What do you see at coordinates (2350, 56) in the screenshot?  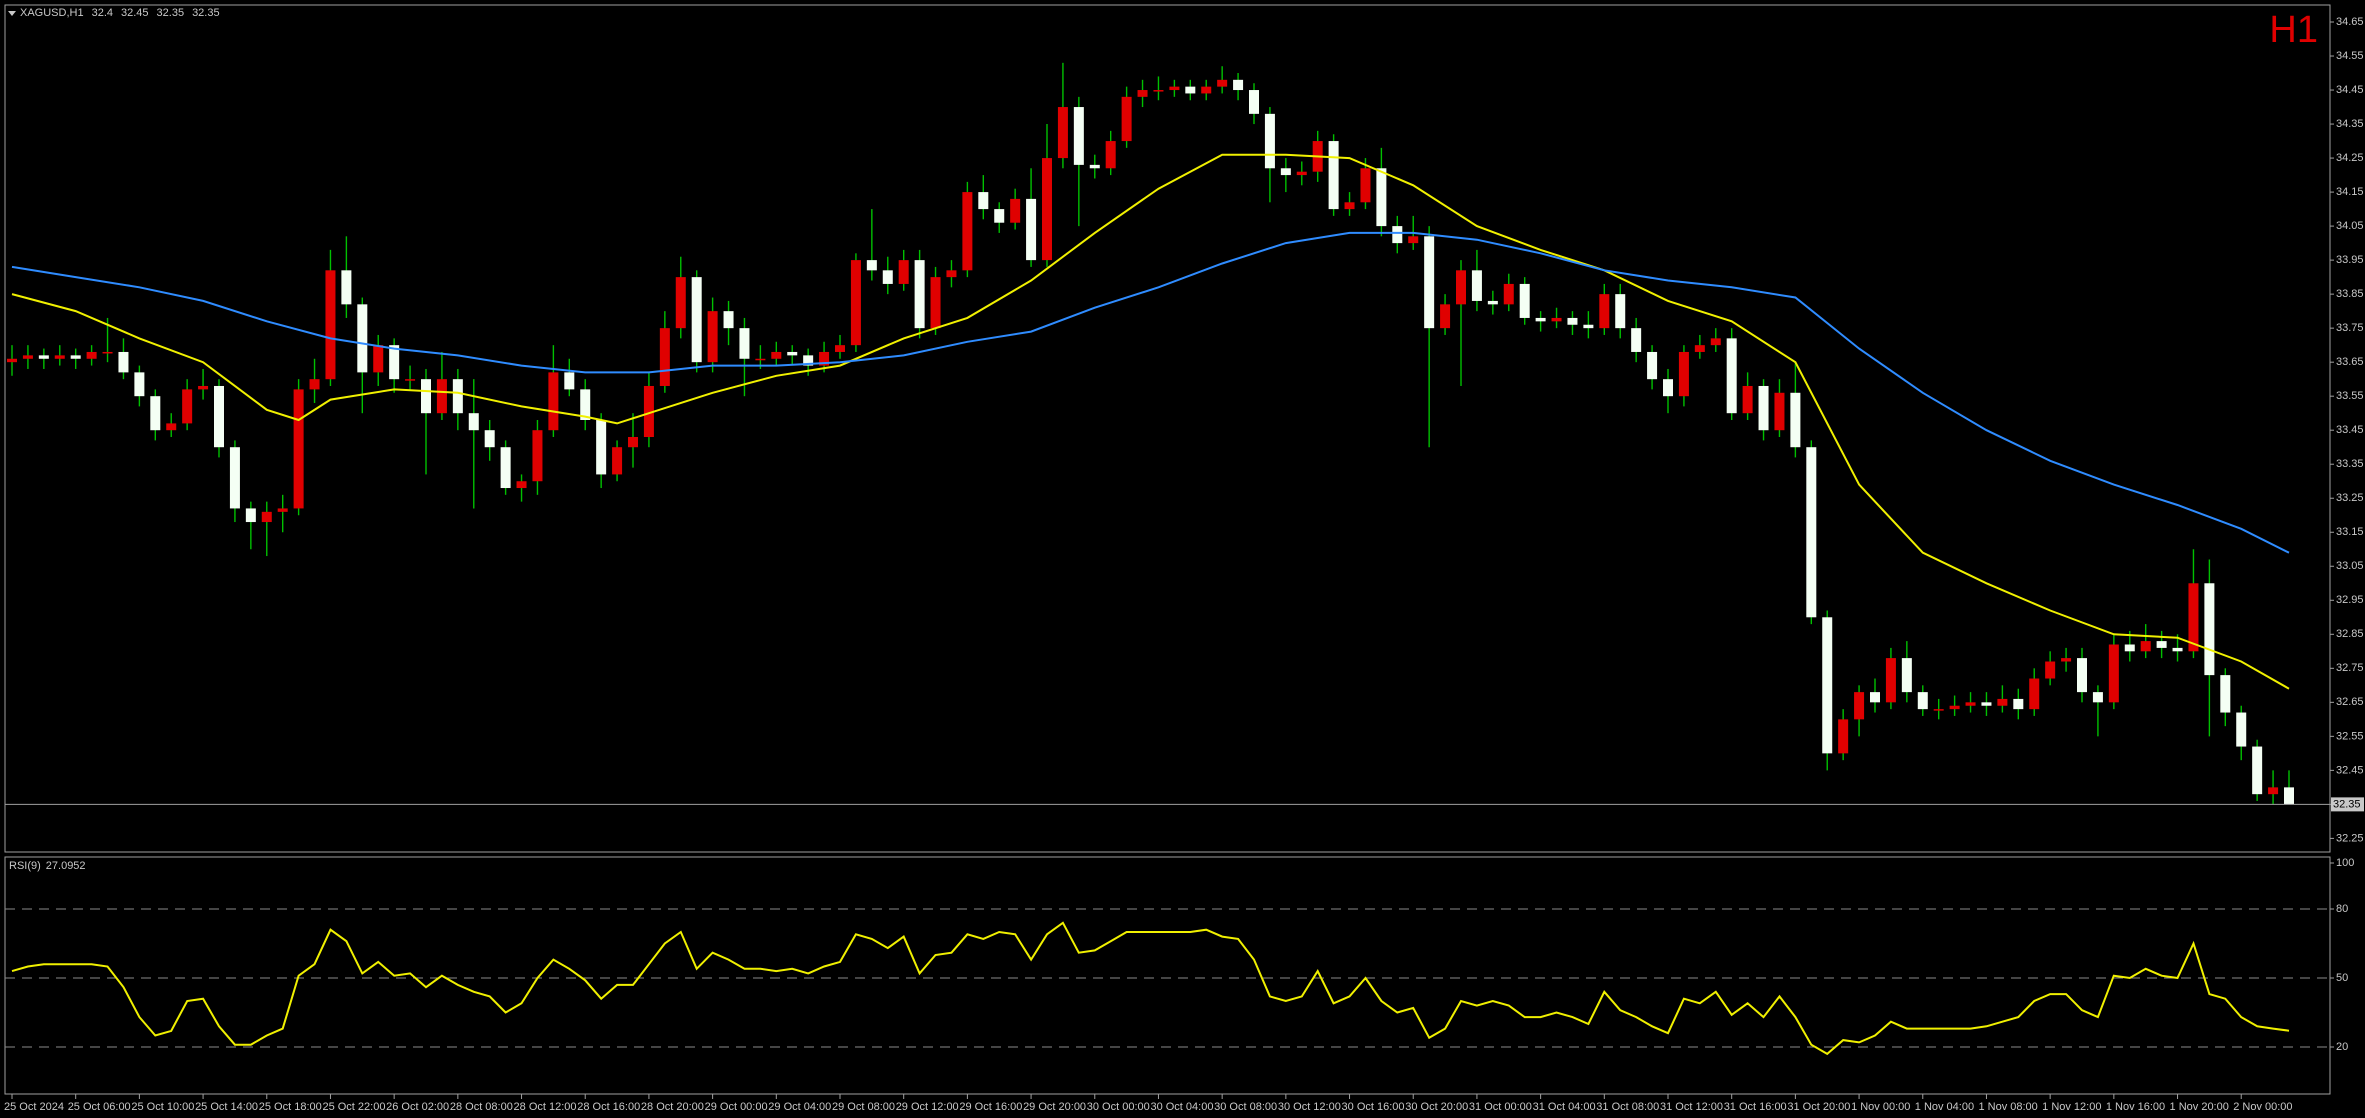 I see `y-tick-label: 34.55` at bounding box center [2350, 56].